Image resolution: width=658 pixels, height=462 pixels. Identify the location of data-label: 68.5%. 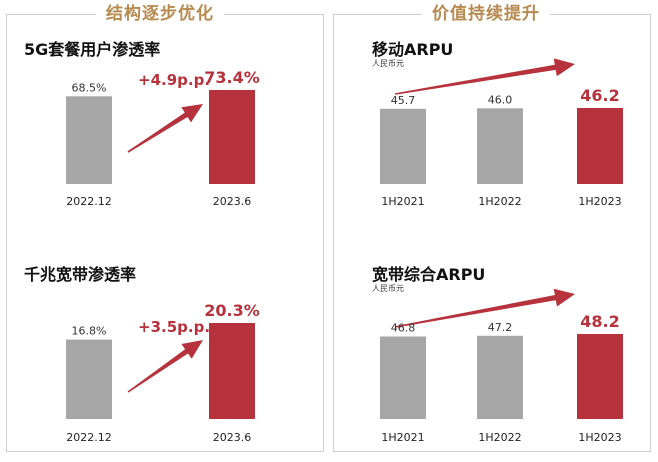
(89, 87).